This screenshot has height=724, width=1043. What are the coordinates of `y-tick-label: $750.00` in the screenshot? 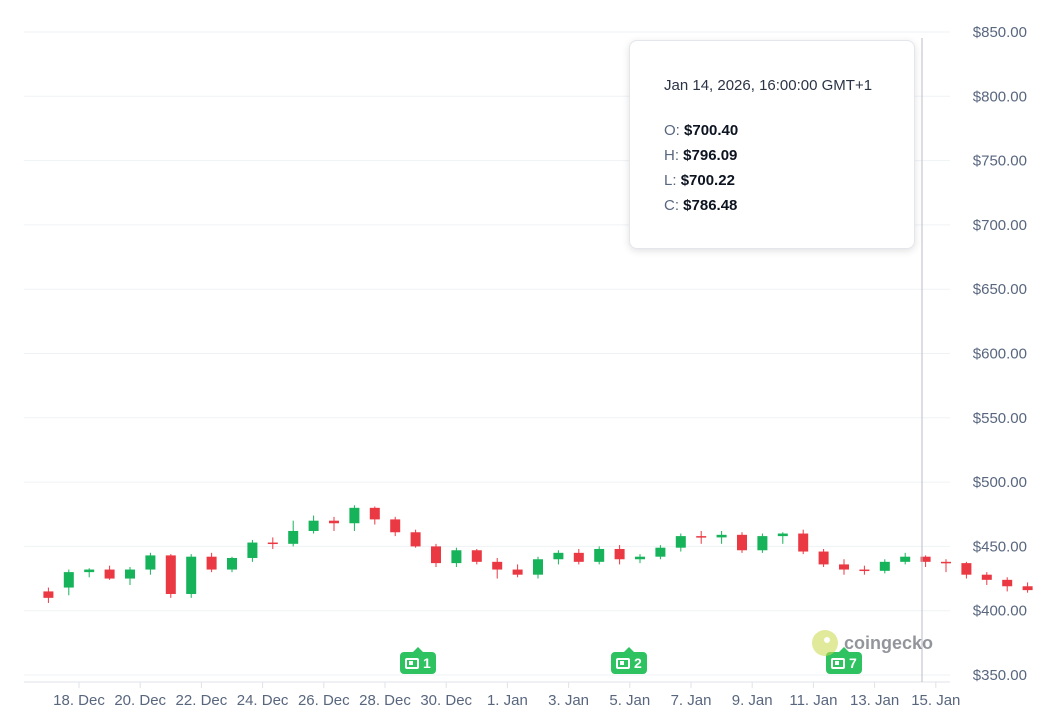 It's located at (1000, 161).